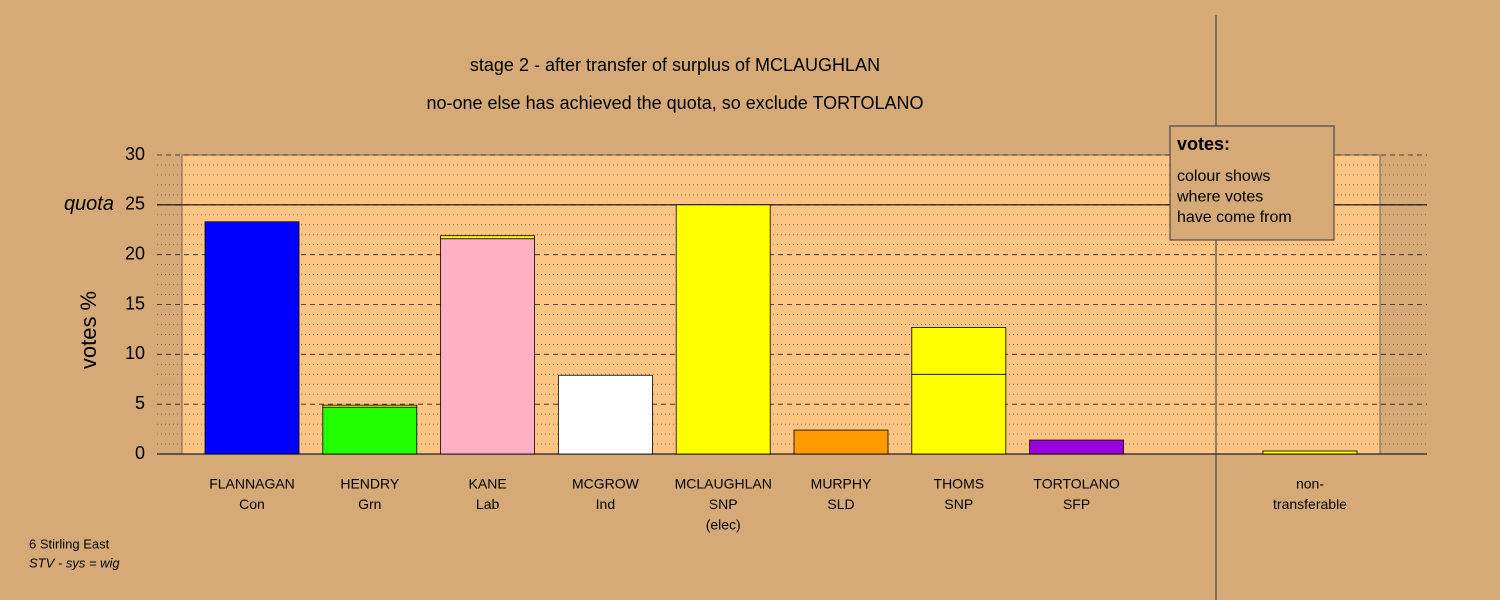 The width and height of the screenshot is (1500, 600). Describe the element at coordinates (69, 543) in the screenshot. I see `footer-line: 6 Stirling East` at that location.